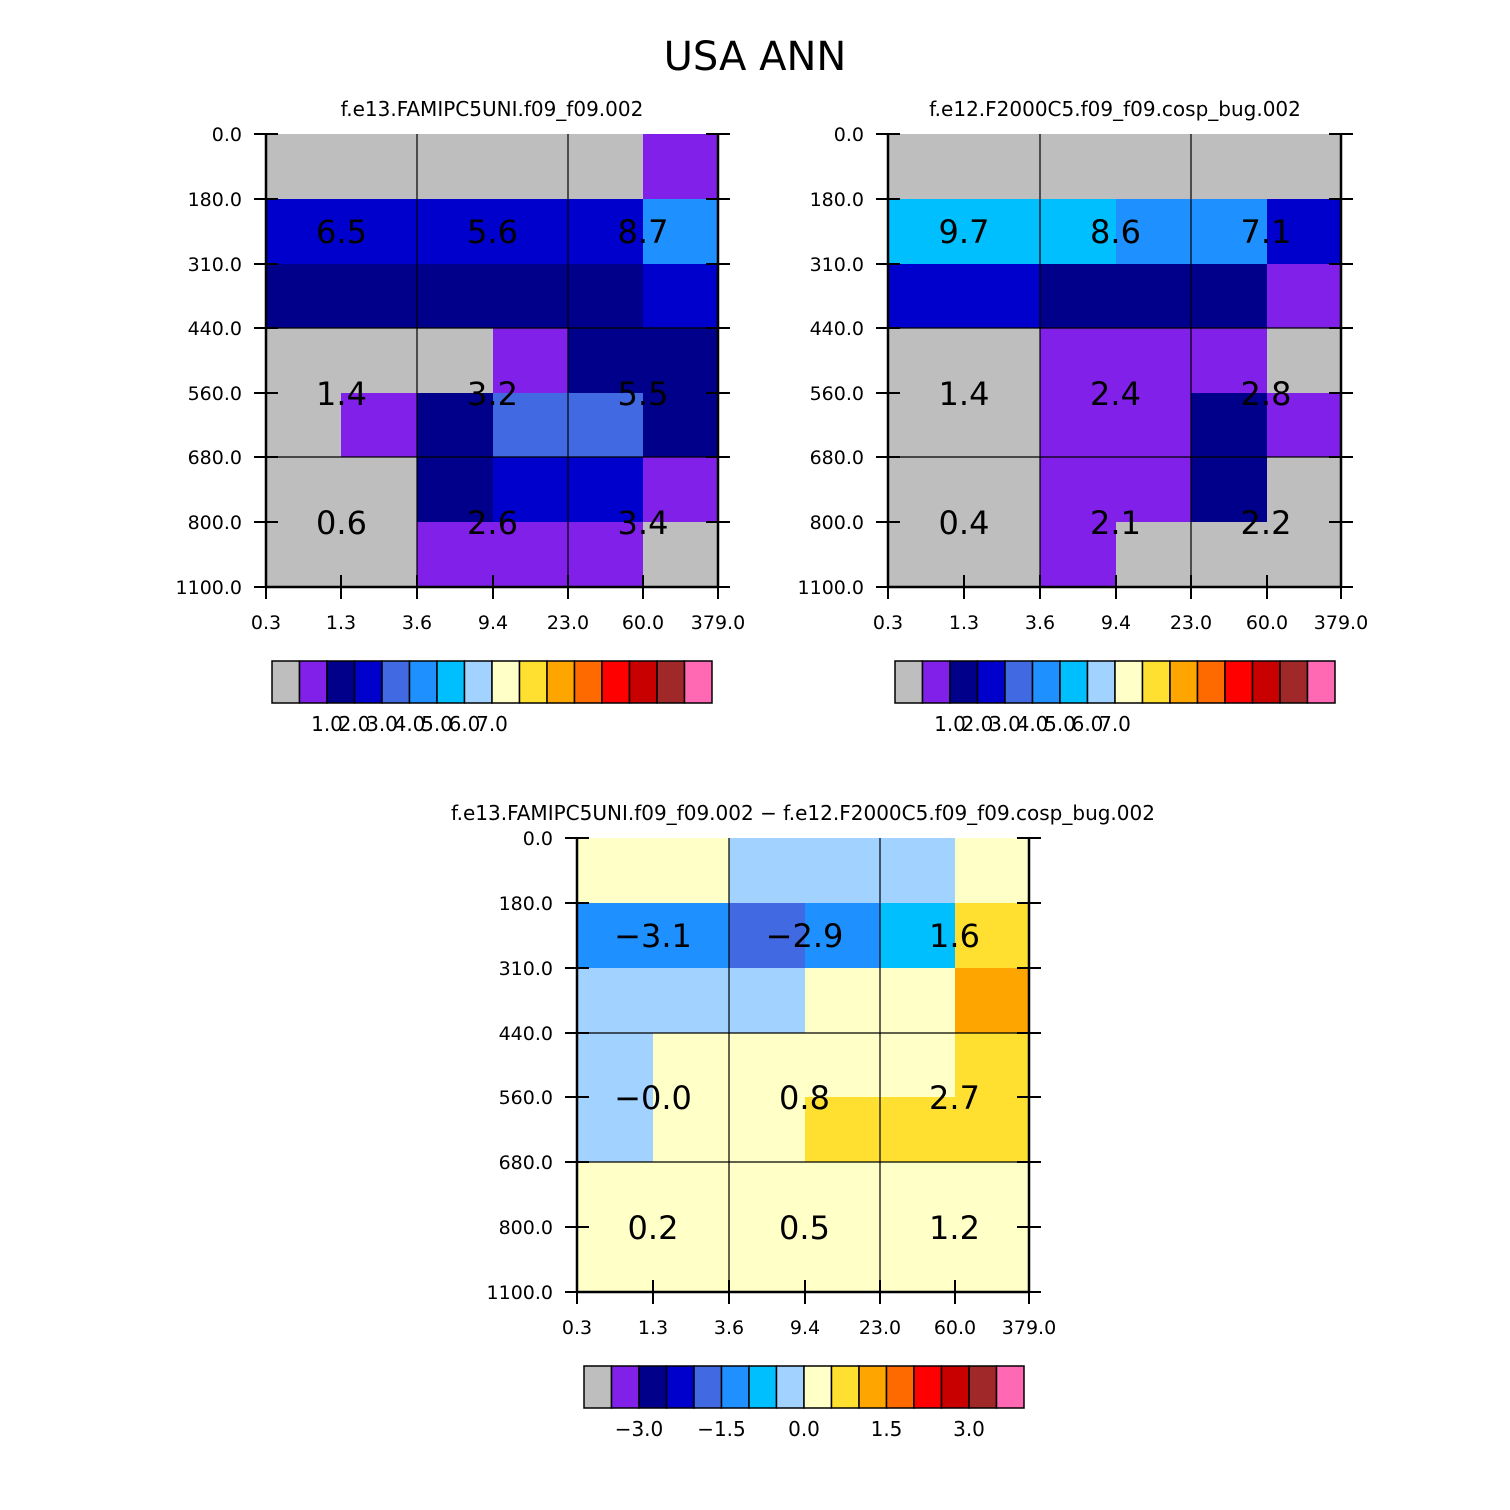  I want to click on panel-title: f.e13.FAMIPC5UNI.f09_f09.002, so click(492, 109).